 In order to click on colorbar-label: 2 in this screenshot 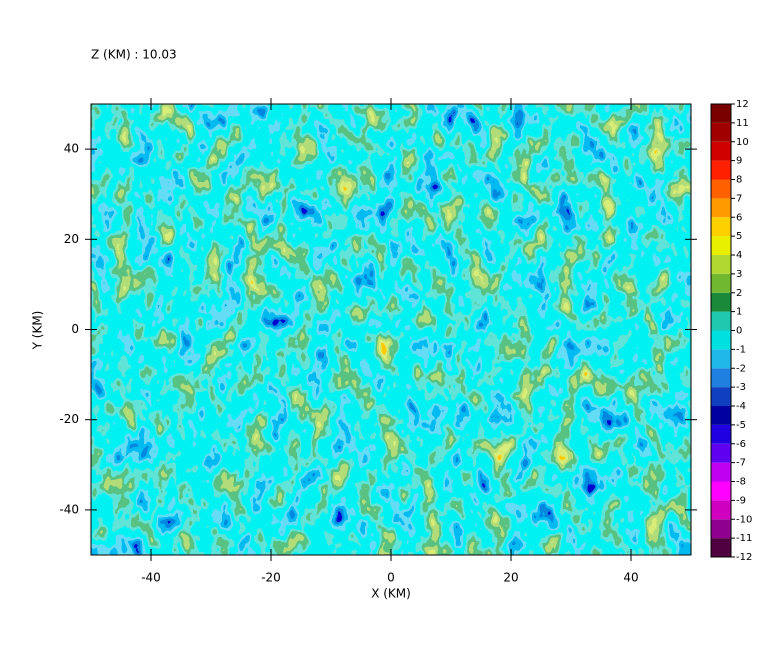, I will do `click(739, 293)`.